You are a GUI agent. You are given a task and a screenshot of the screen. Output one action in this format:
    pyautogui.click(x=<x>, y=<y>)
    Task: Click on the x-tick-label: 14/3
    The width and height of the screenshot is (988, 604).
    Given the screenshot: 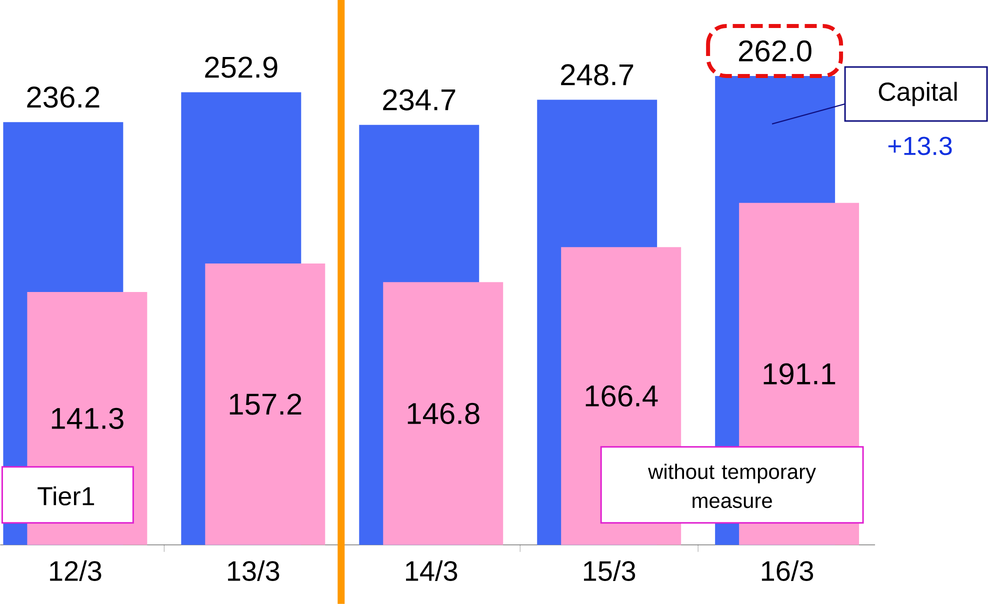 What is the action you would take?
    pyautogui.click(x=432, y=571)
    